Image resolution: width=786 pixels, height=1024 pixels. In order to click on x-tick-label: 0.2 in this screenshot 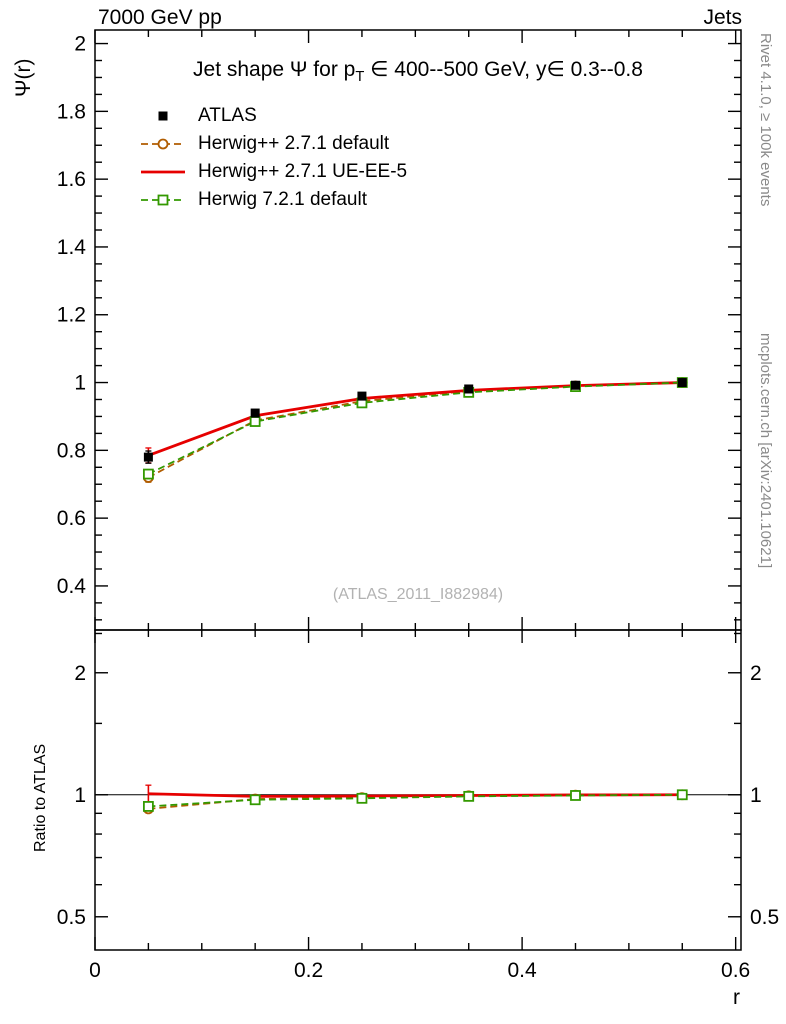, I will do `click(308, 970)`.